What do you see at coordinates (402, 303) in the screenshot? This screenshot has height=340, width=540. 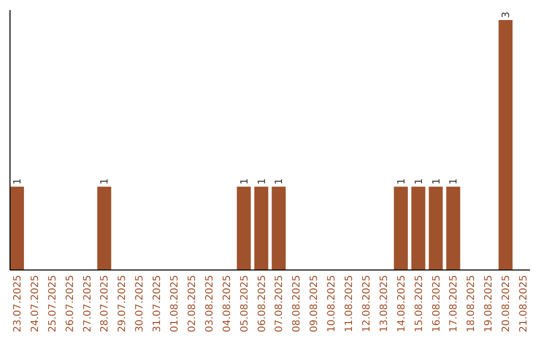 I see `x-tick-label: 14.08.2025` at bounding box center [402, 303].